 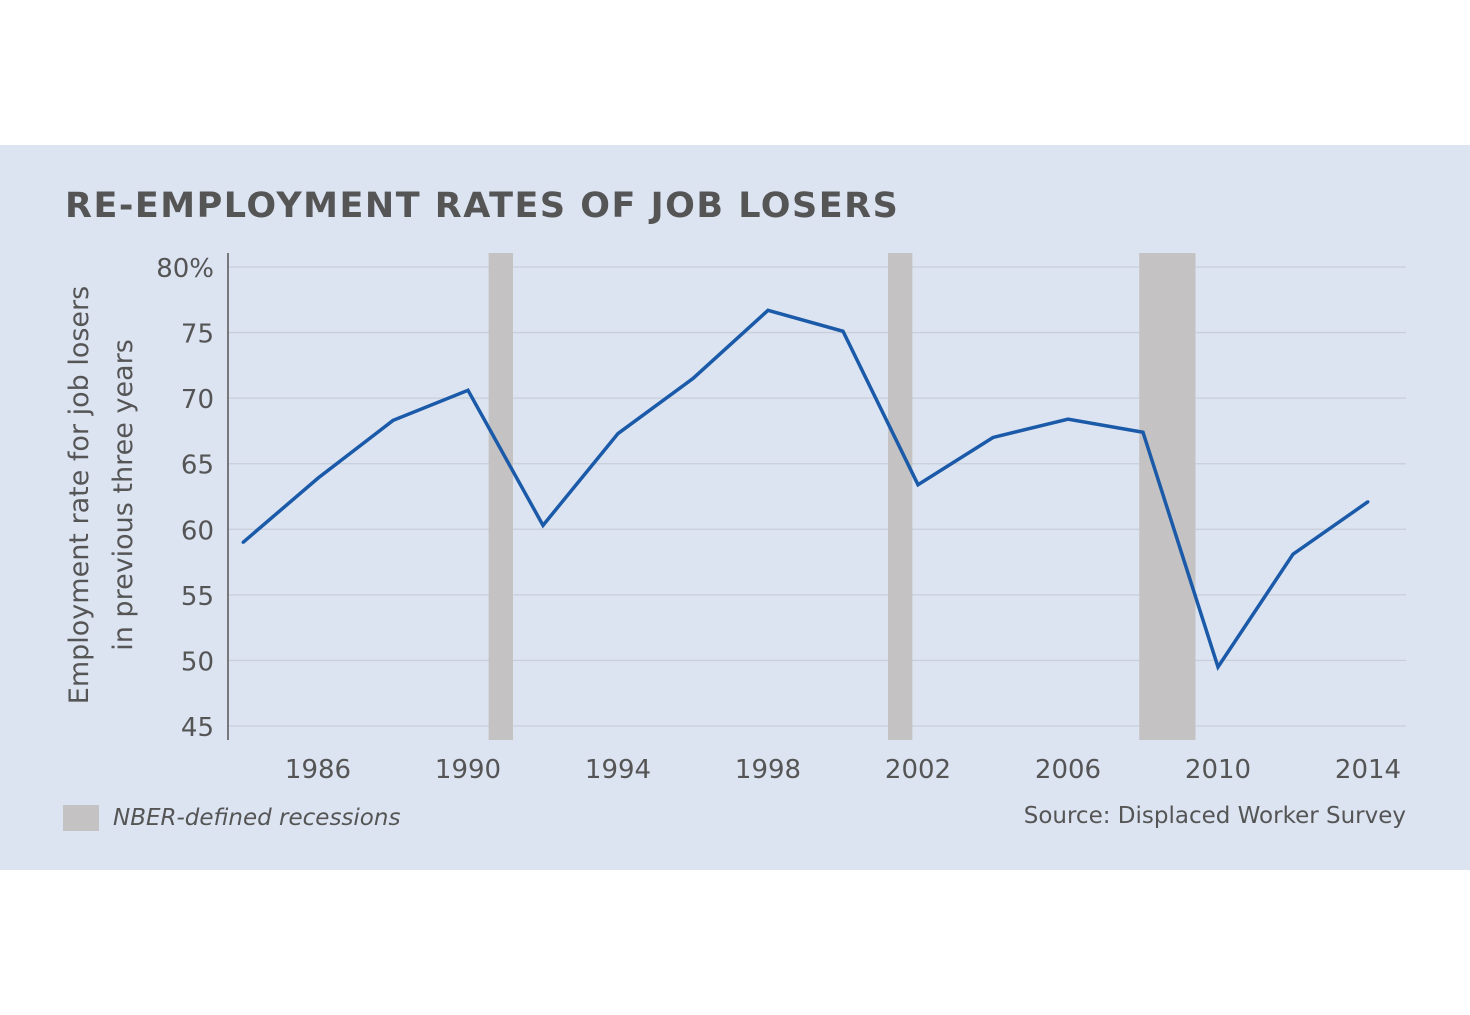 What do you see at coordinates (618, 770) in the screenshot?
I see `x-tick-label: 1994` at bounding box center [618, 770].